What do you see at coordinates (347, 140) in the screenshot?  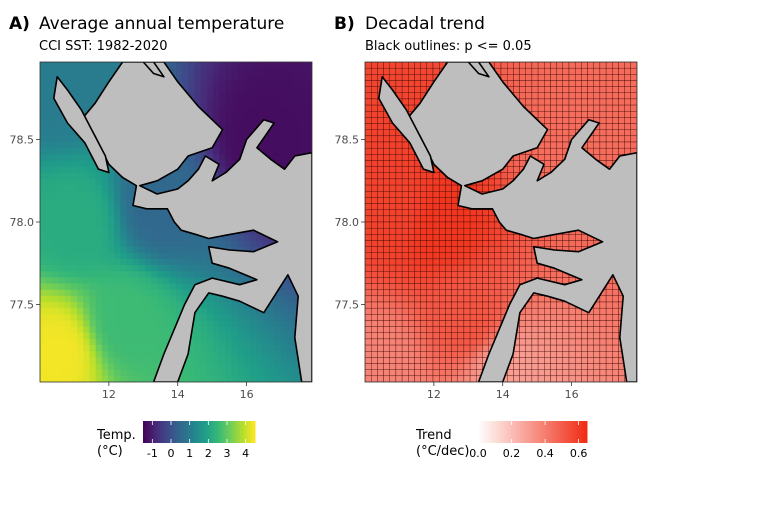 I see `y-tick-label: 78.5` at bounding box center [347, 140].